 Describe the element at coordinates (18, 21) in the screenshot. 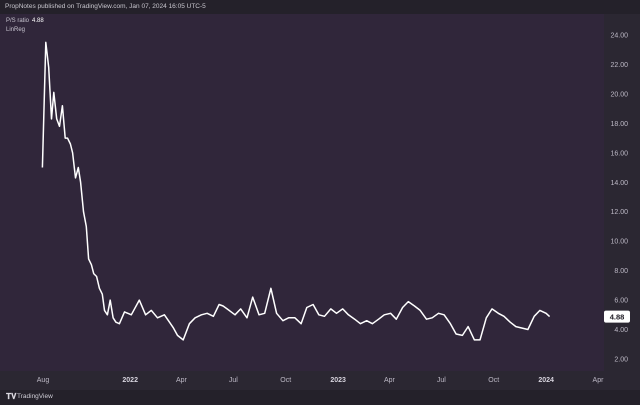

I see `legend-series-name: P/S ratio` at that location.